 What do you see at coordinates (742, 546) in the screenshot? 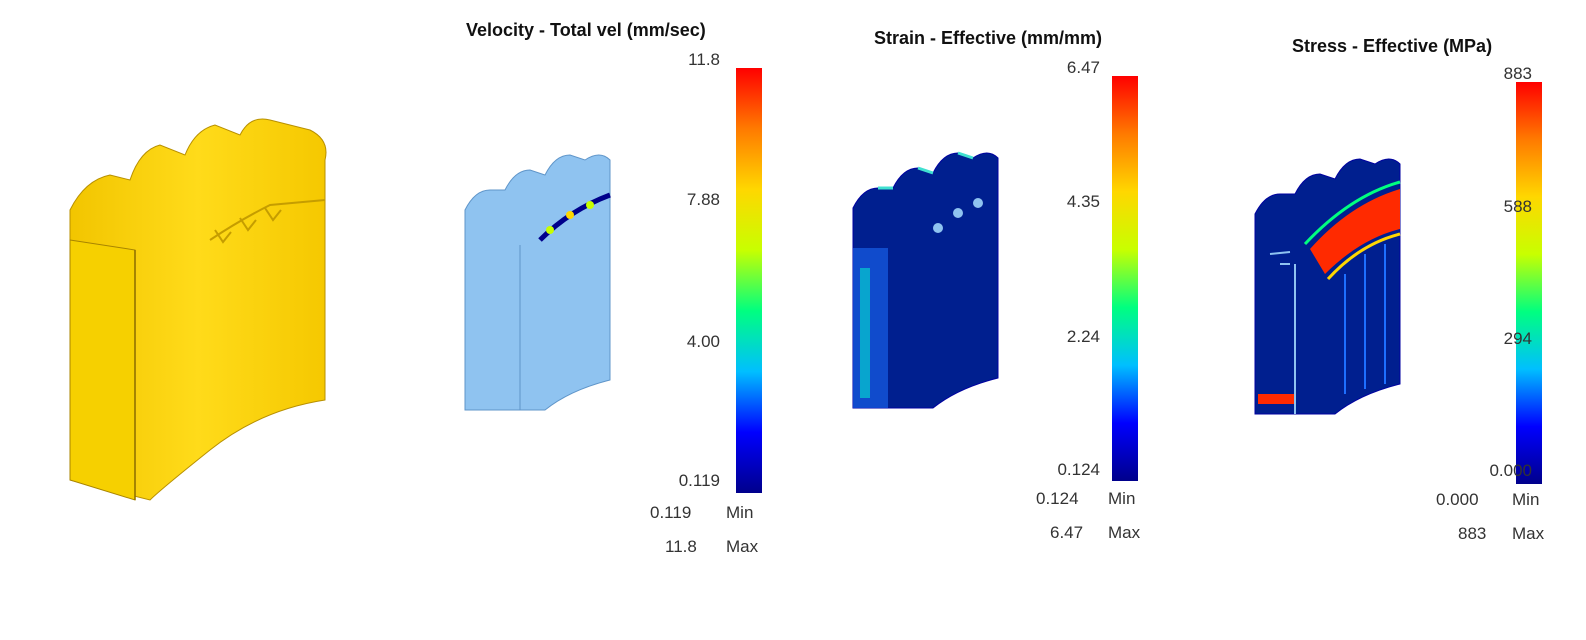
I see `velocity-max-label: Max` at bounding box center [742, 546].